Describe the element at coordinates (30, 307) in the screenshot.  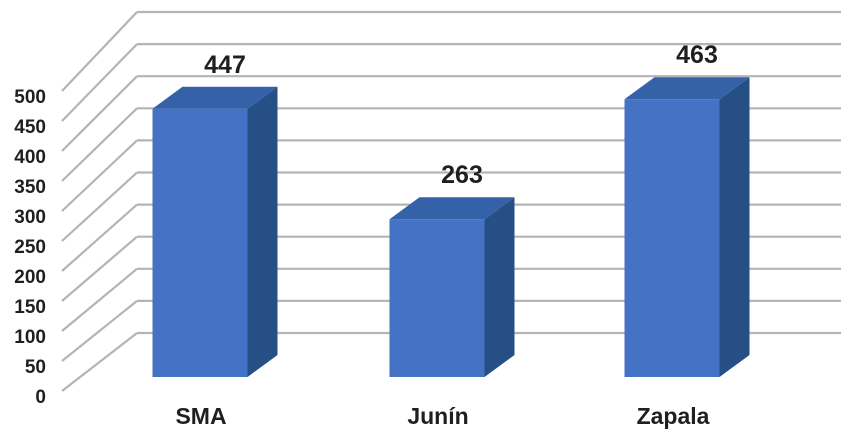
I see `y-tick-label: 150` at that location.